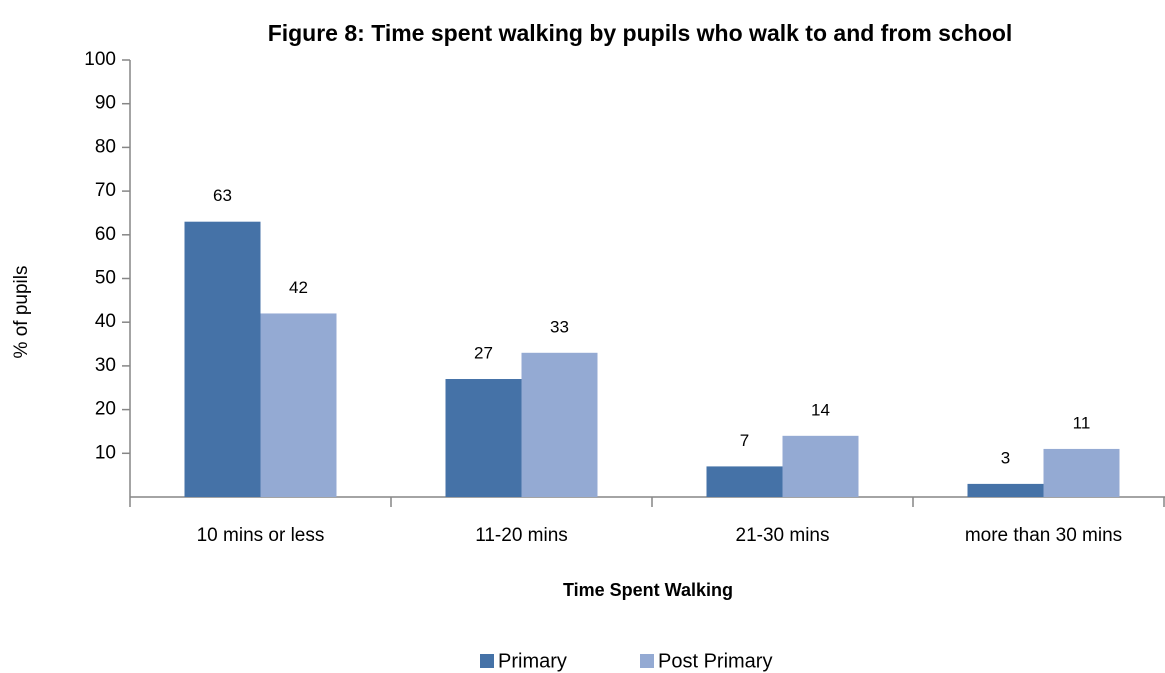 The width and height of the screenshot is (1165, 673). What do you see at coordinates (105, 234) in the screenshot?
I see `y-tick-label: 60` at bounding box center [105, 234].